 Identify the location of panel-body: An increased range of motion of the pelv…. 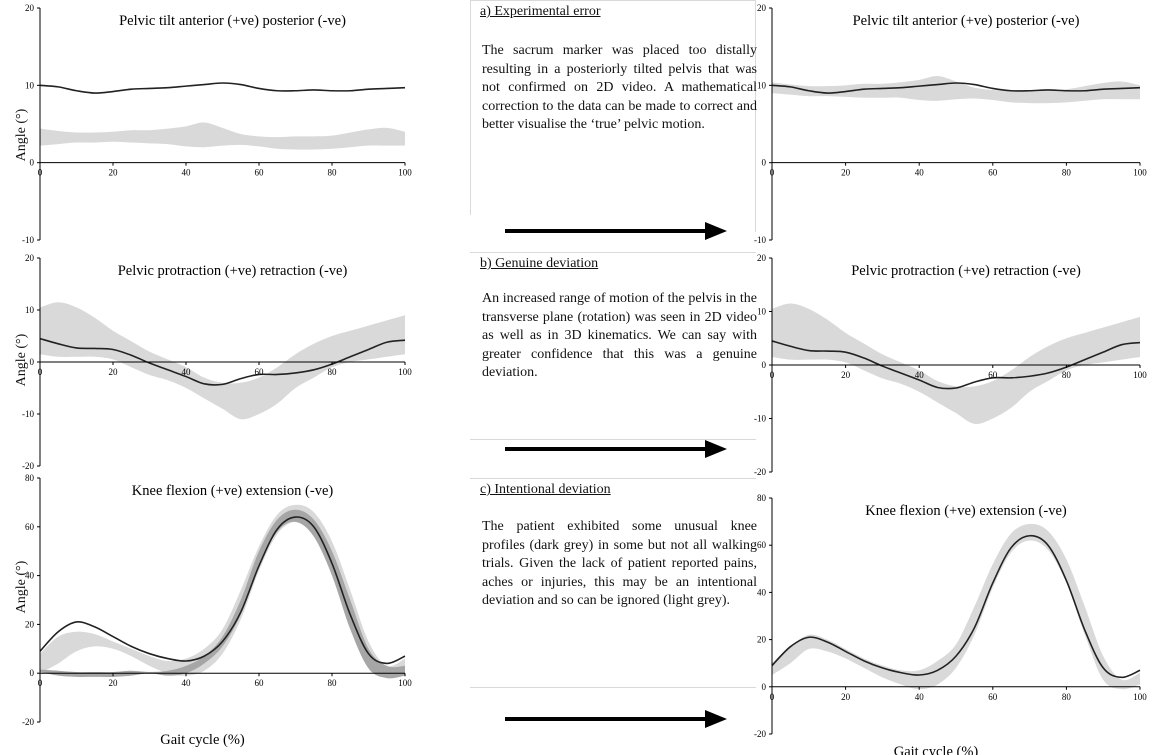
(619, 336).